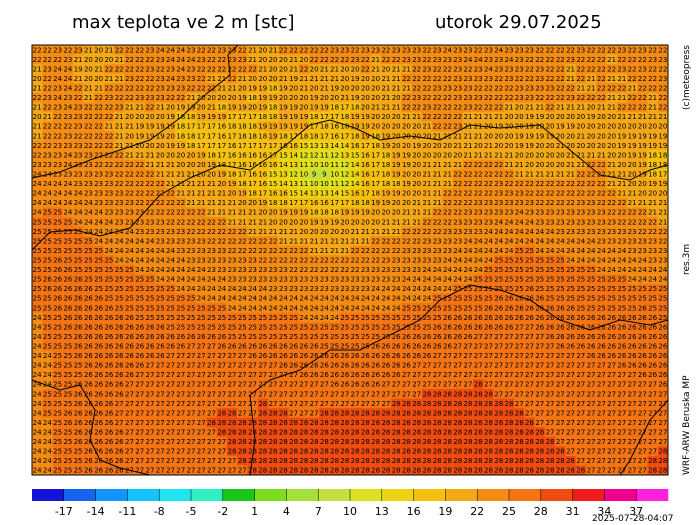 This screenshot has width=700, height=525. What do you see at coordinates (344, 174) in the screenshot?
I see `cell-value: 12` at bounding box center [344, 174].